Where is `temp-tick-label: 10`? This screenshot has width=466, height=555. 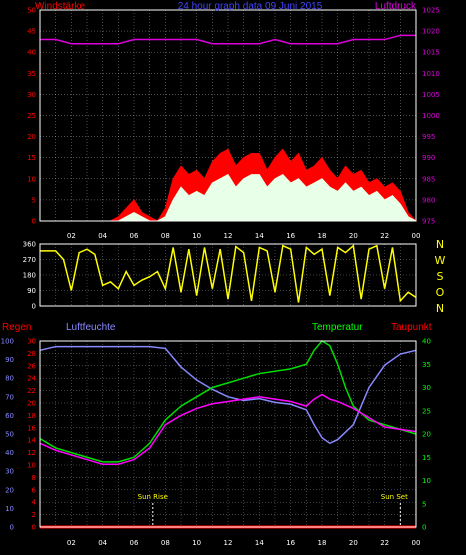
temp-tick-label: 10 is located at coordinates (426, 481).